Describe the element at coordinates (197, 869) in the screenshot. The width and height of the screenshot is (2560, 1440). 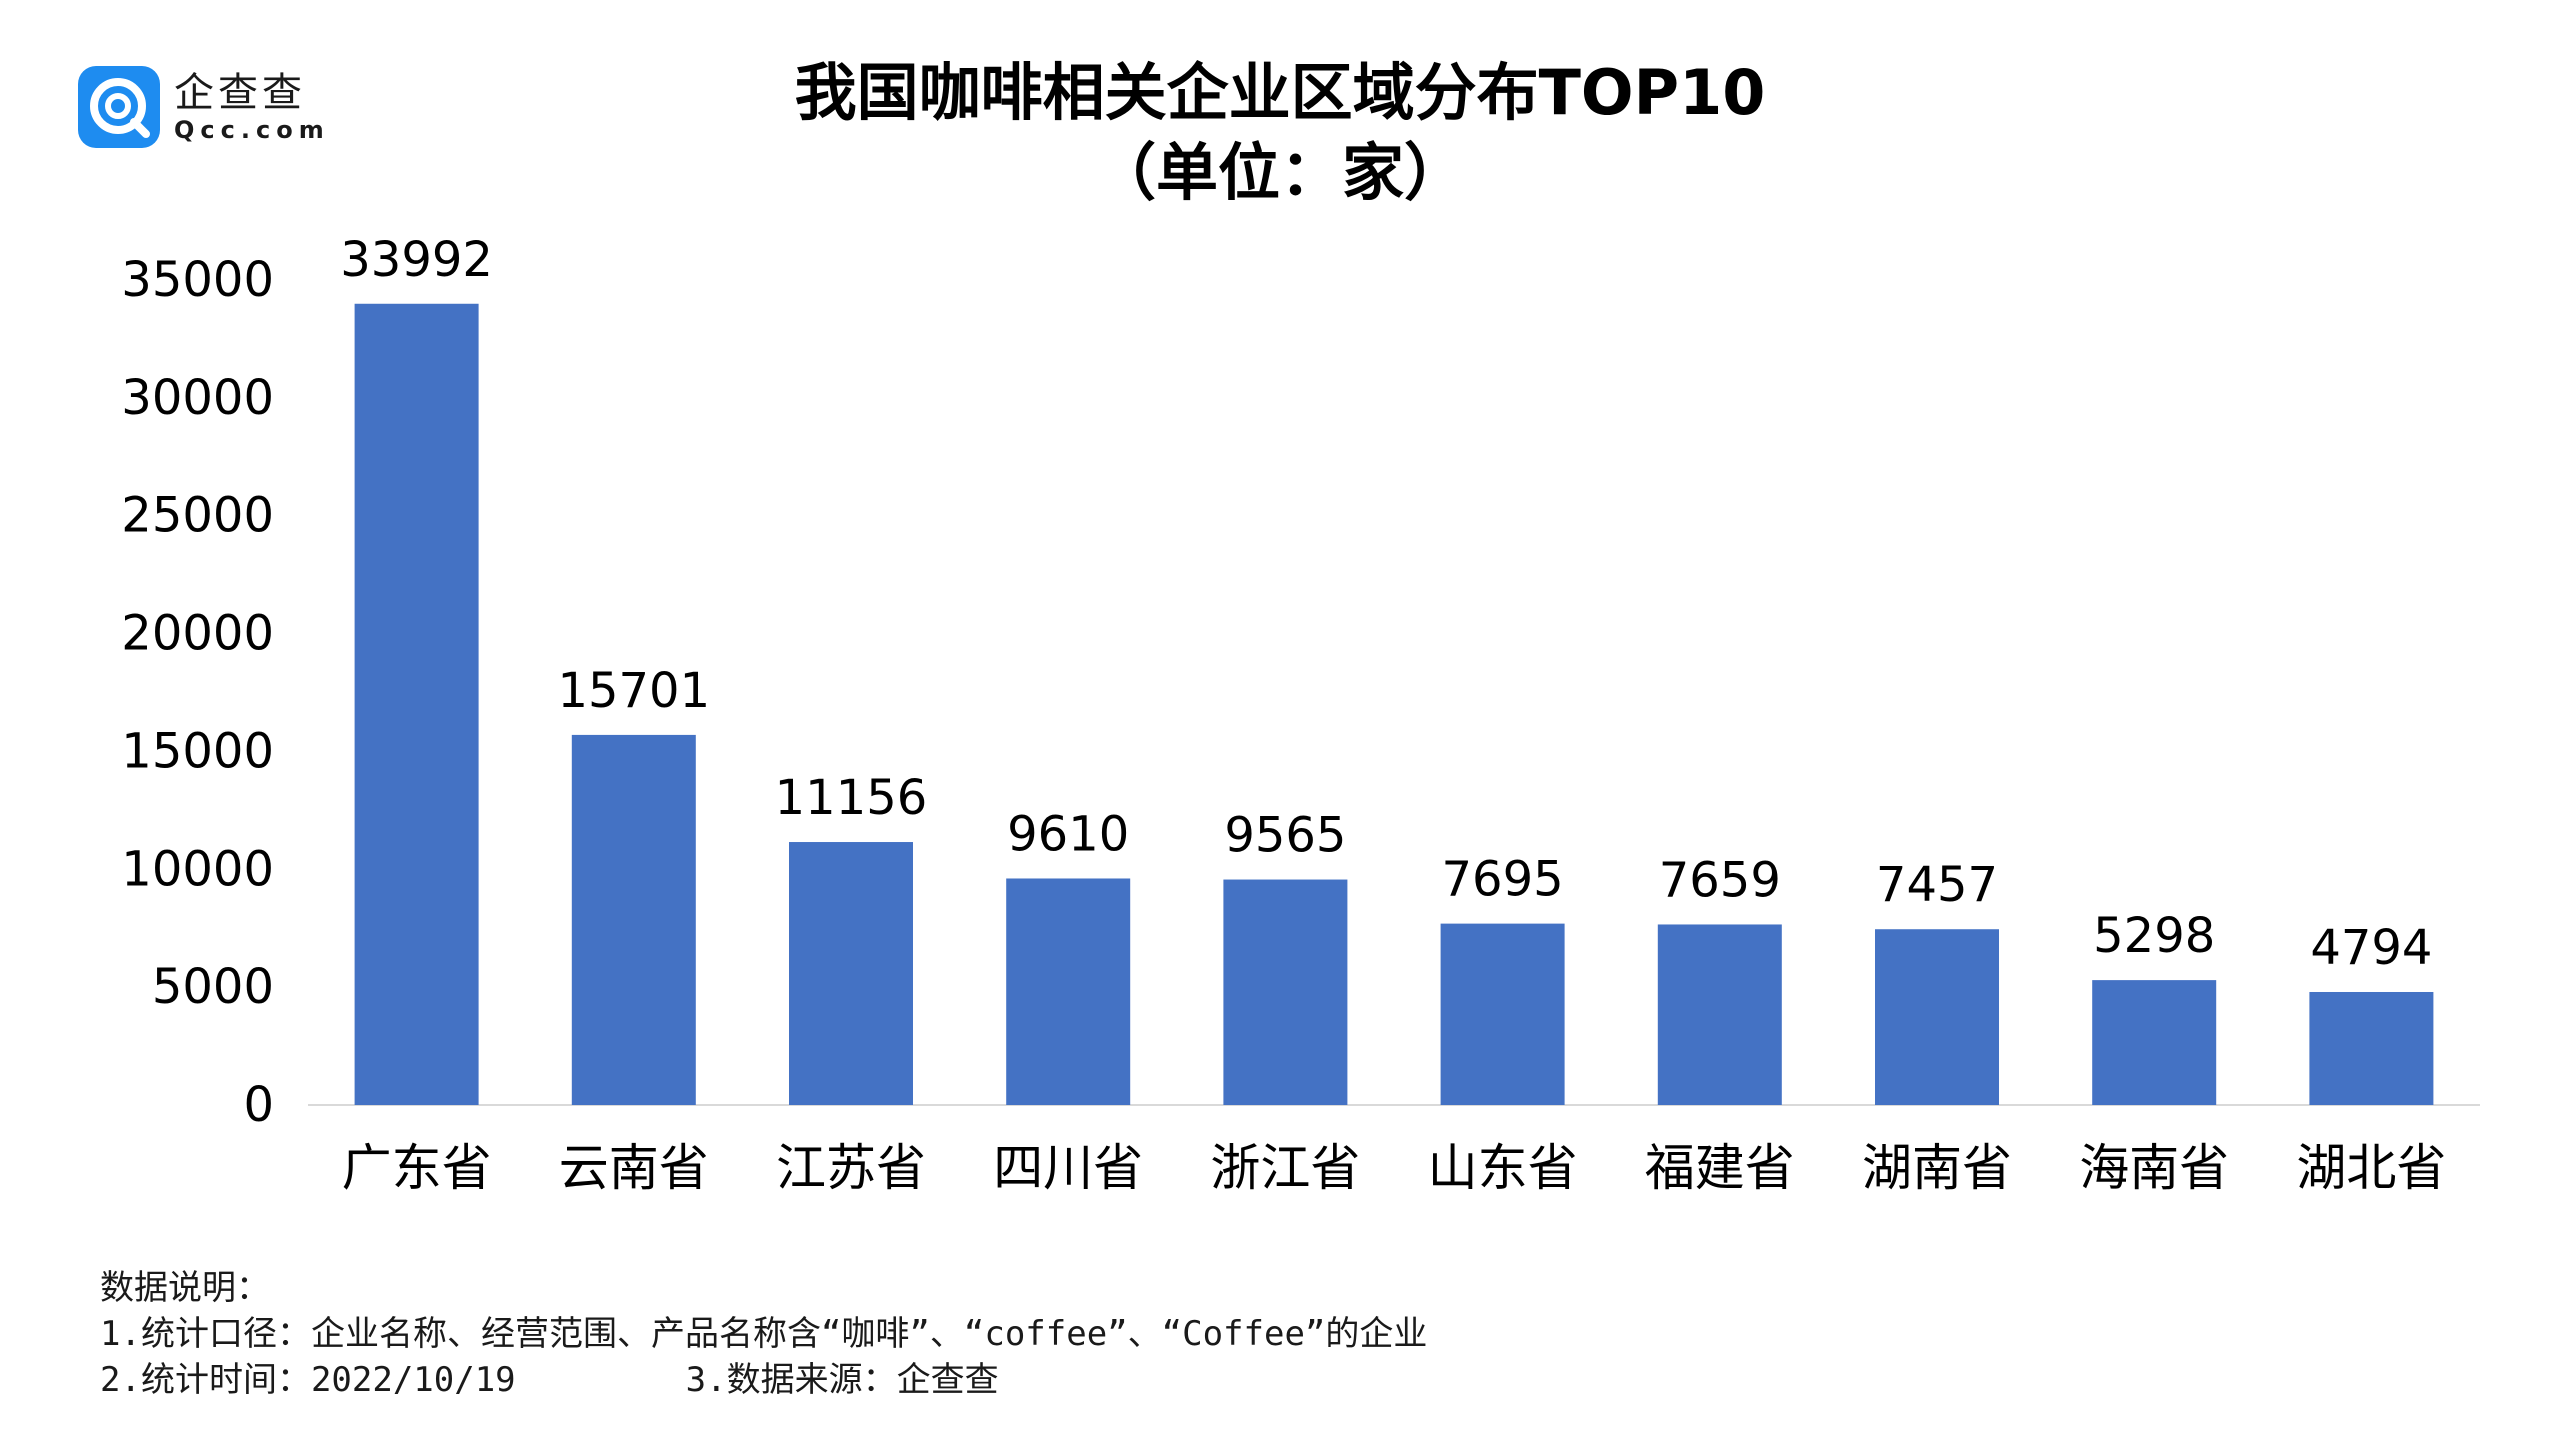
I see `y-tick-label: 10000` at that location.